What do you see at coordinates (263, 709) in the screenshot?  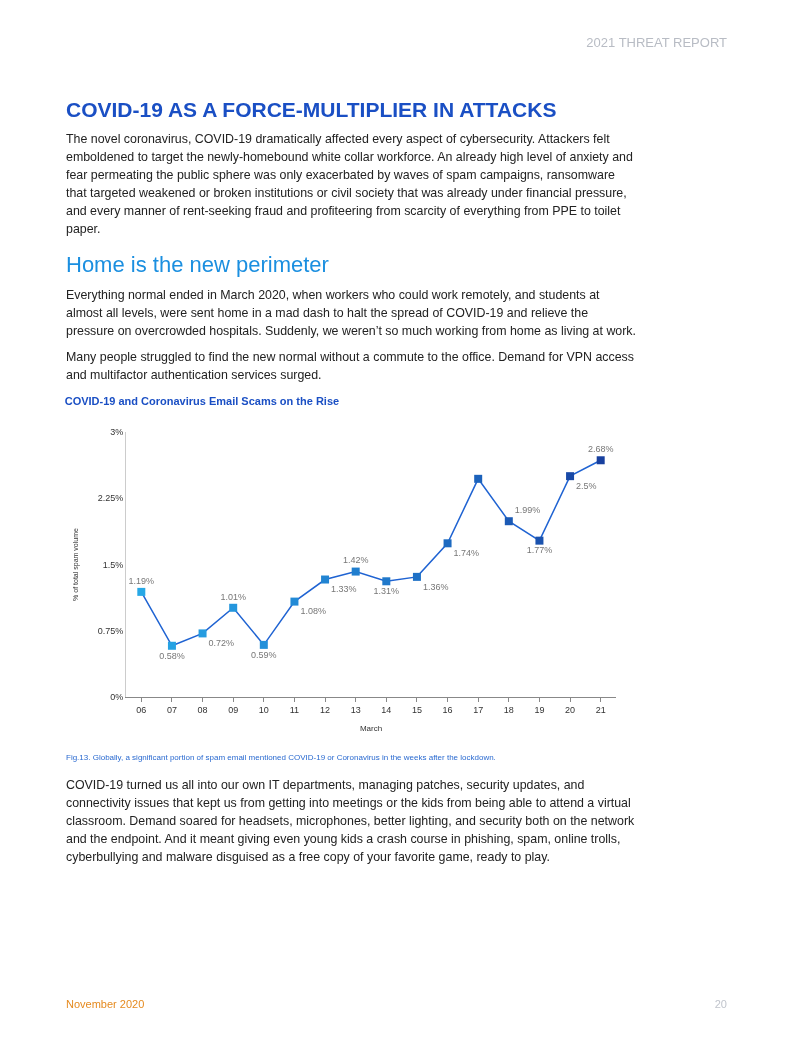 I see `x-tick-label: 10` at bounding box center [263, 709].